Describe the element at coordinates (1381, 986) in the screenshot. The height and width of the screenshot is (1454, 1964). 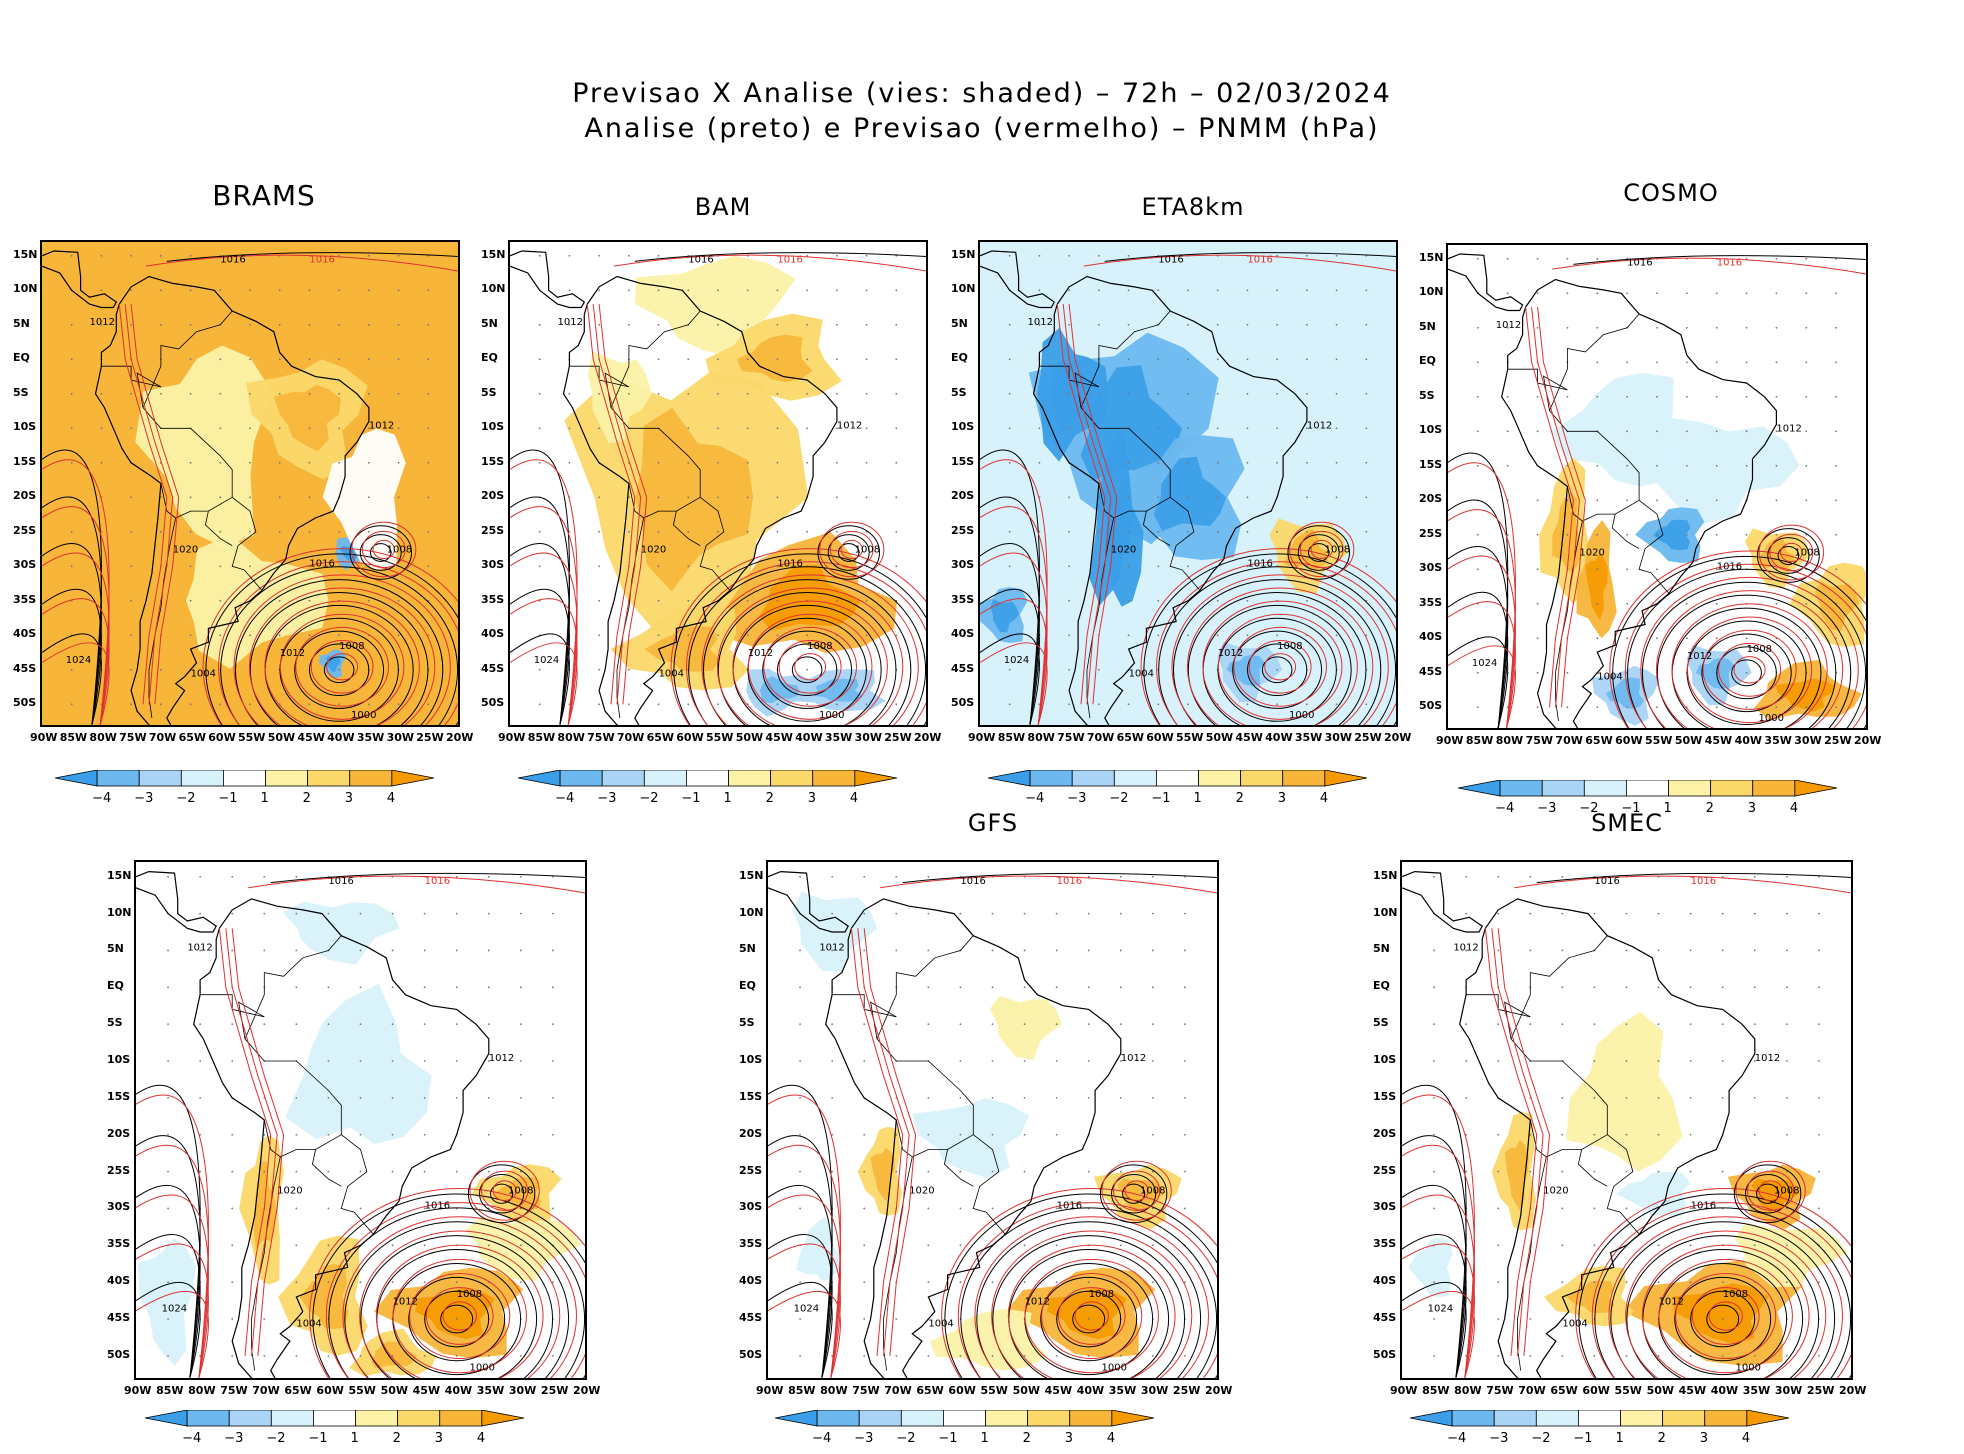
I see `lat-tick-label: EQ` at that location.